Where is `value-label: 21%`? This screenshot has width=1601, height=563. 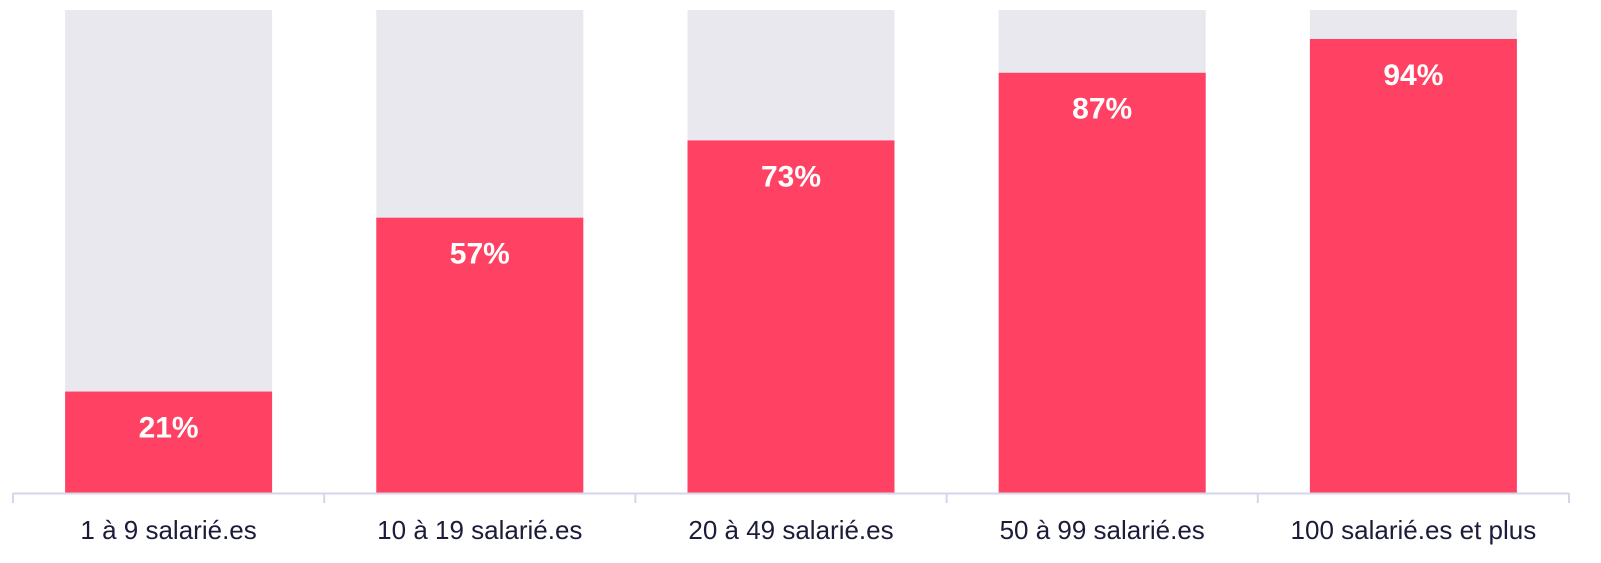
value-label: 21% is located at coordinates (169, 427).